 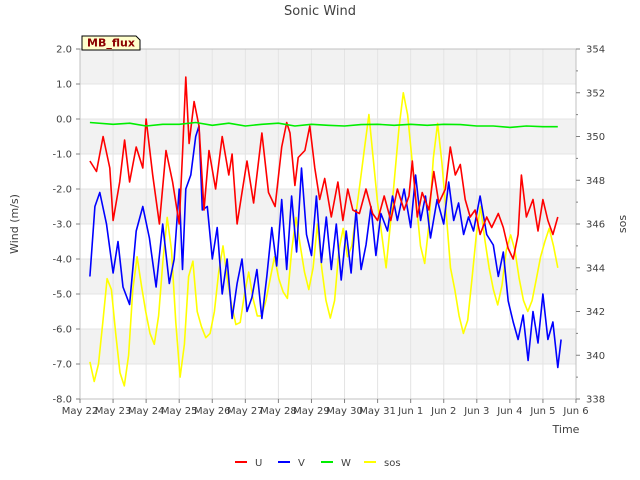 What do you see at coordinates (62, 260) in the screenshot?
I see `y-left-tick-label: -4.0` at bounding box center [62, 260].